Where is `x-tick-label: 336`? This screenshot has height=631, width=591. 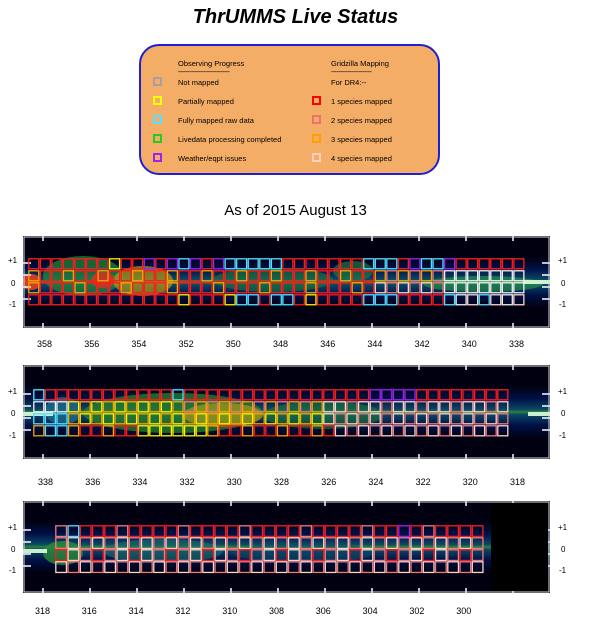 x-tick-label: 336 is located at coordinates (93, 482).